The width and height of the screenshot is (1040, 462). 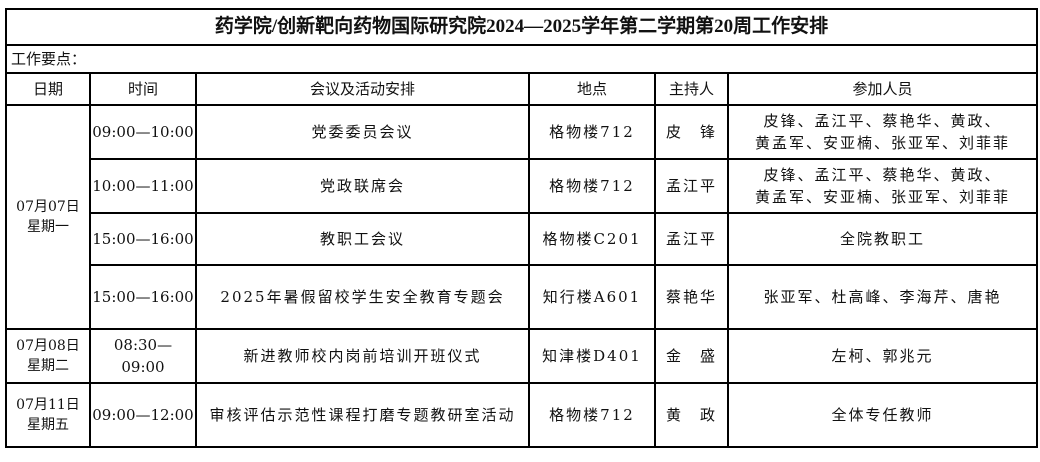 What do you see at coordinates (143, 186) in the screenshot?
I see `time-cell: 10:00—11:00` at bounding box center [143, 186].